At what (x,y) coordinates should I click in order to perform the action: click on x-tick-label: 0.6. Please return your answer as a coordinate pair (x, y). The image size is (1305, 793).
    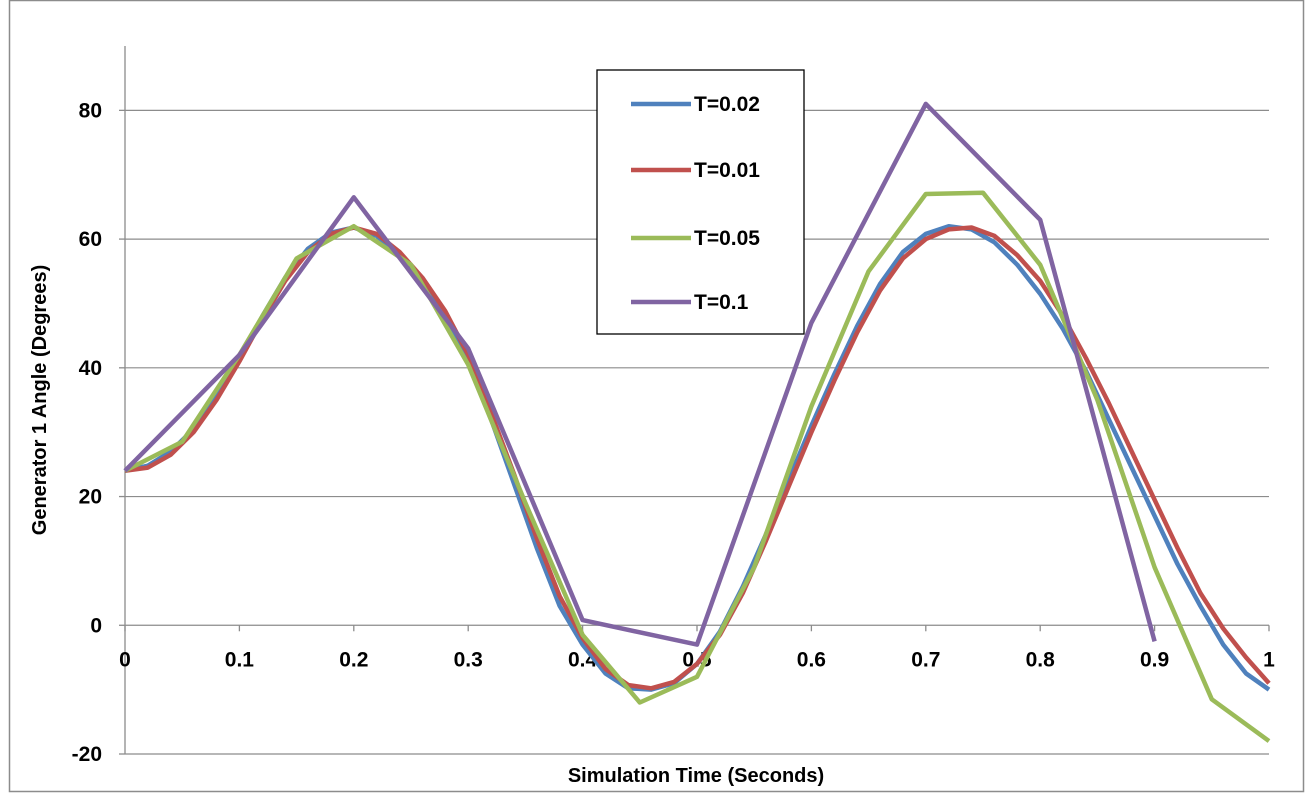
    Looking at the image, I should click on (811, 659).